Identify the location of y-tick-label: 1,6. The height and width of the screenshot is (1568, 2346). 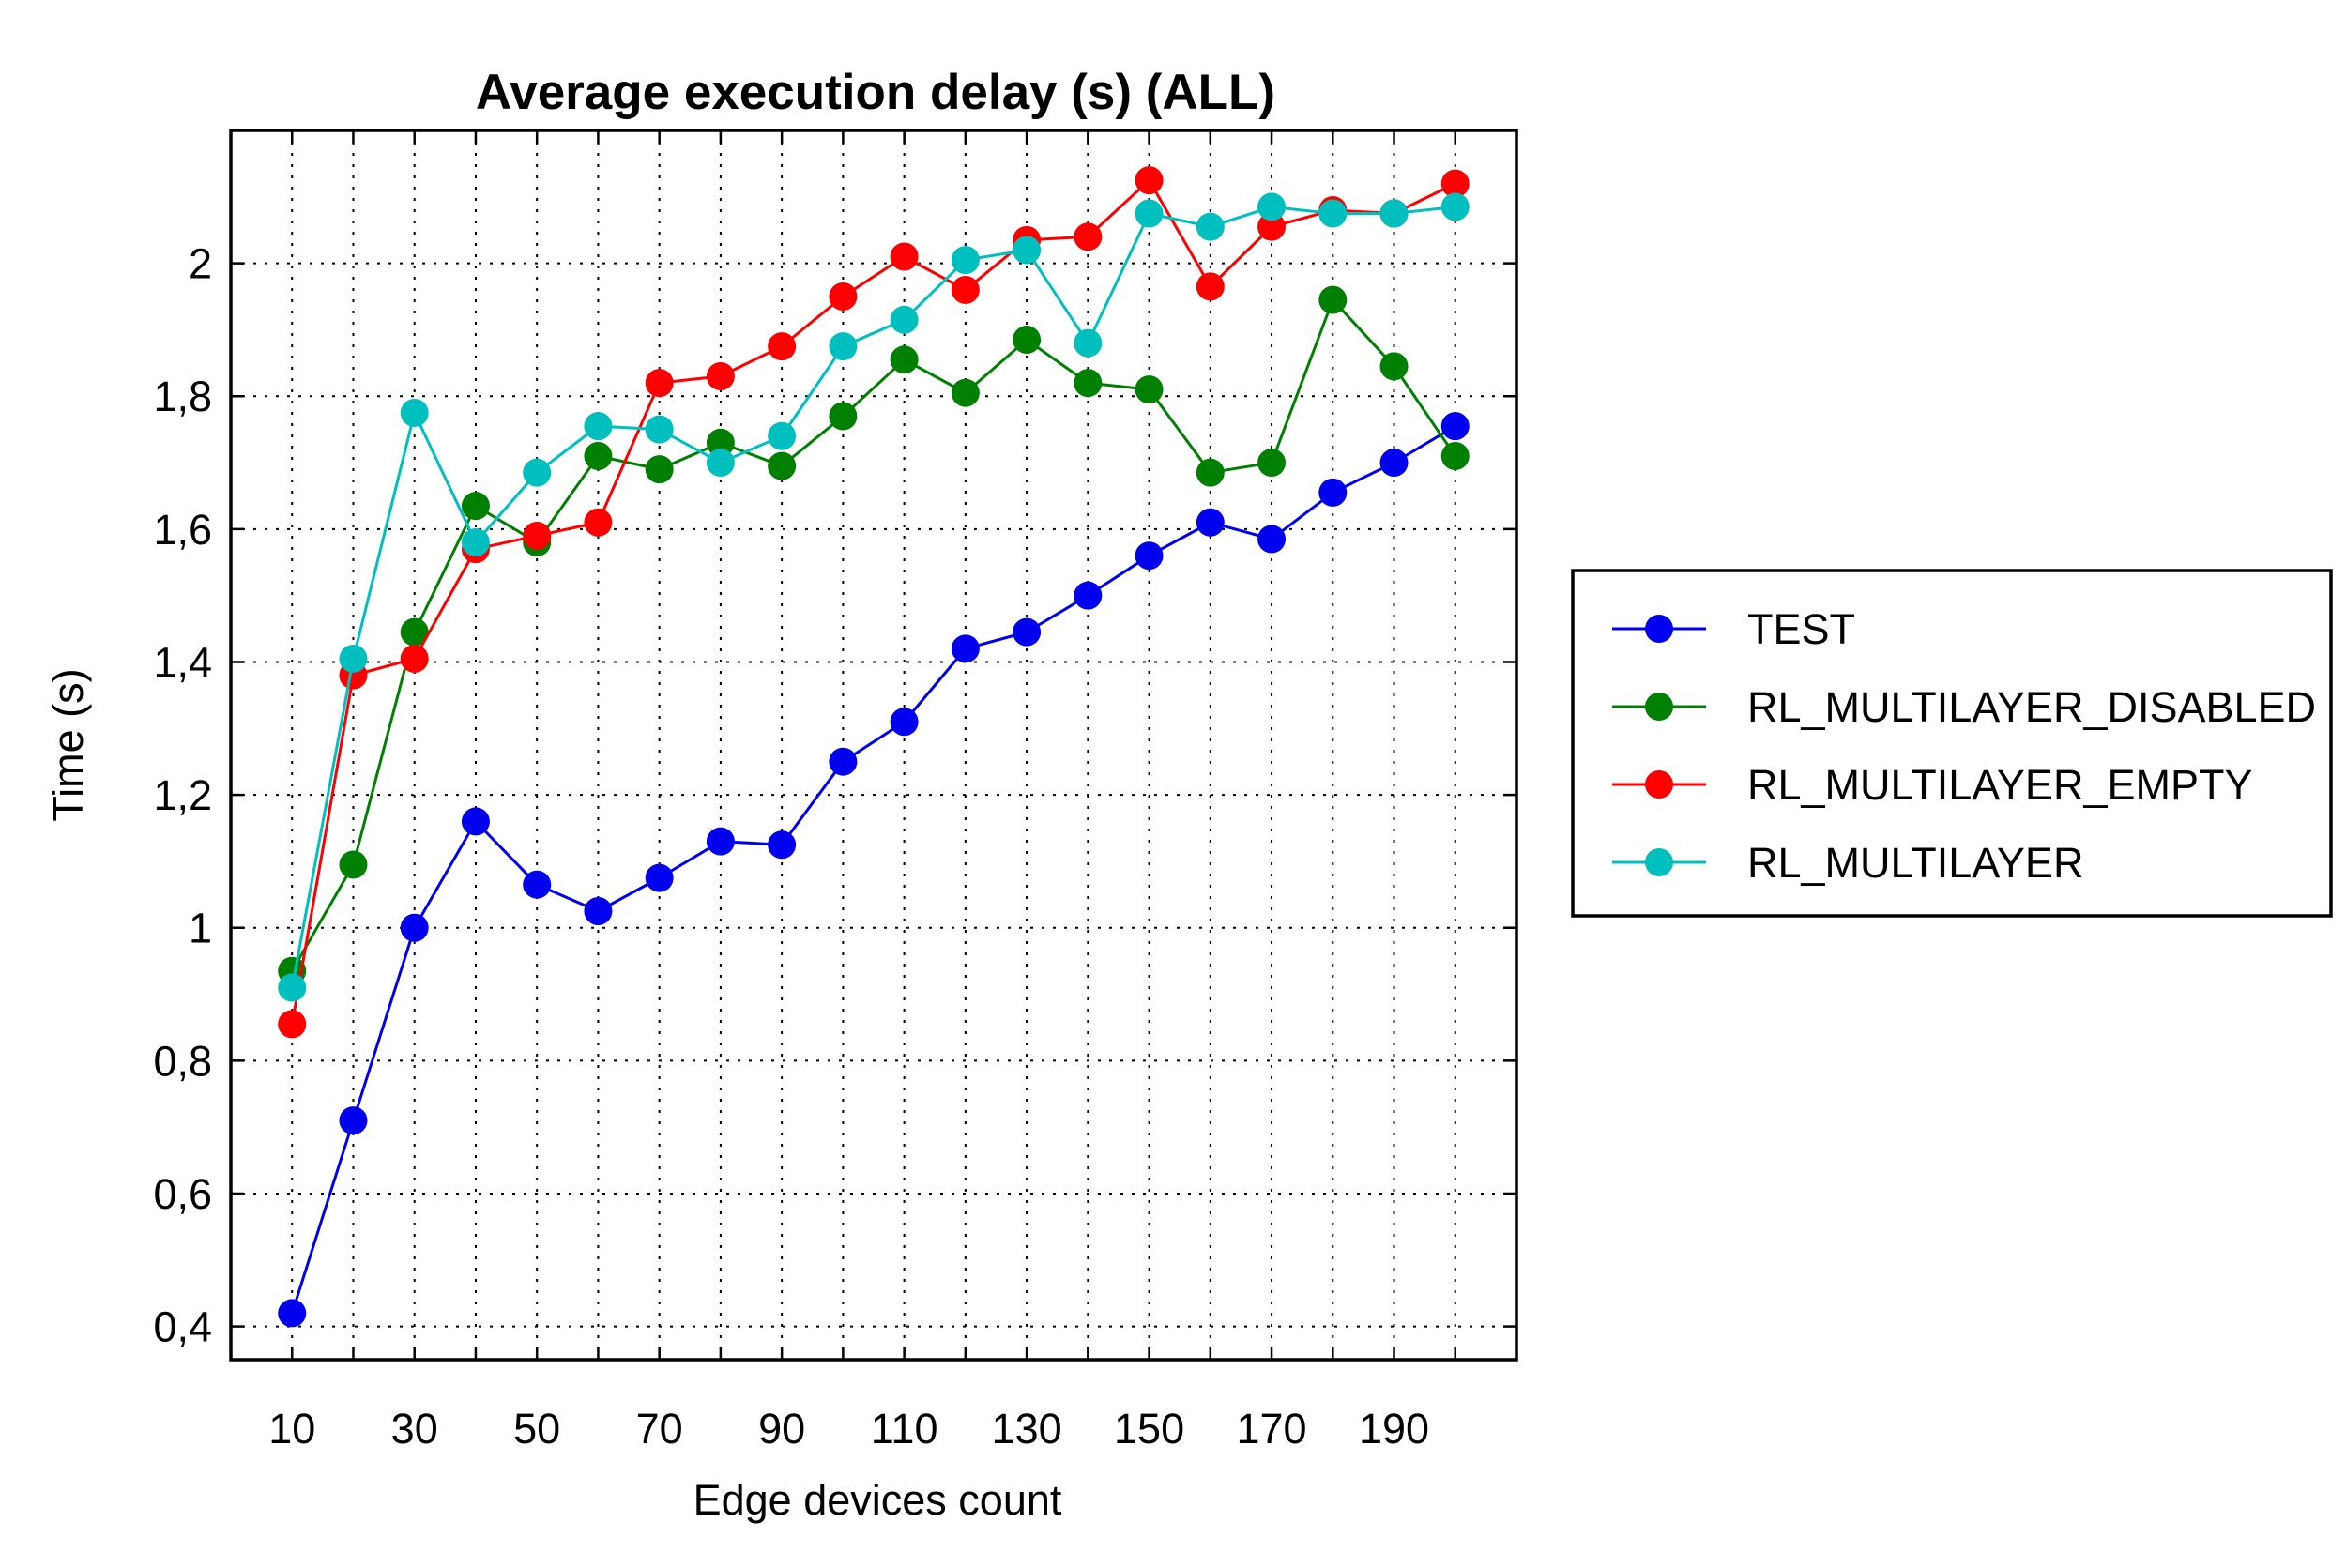
(183, 530).